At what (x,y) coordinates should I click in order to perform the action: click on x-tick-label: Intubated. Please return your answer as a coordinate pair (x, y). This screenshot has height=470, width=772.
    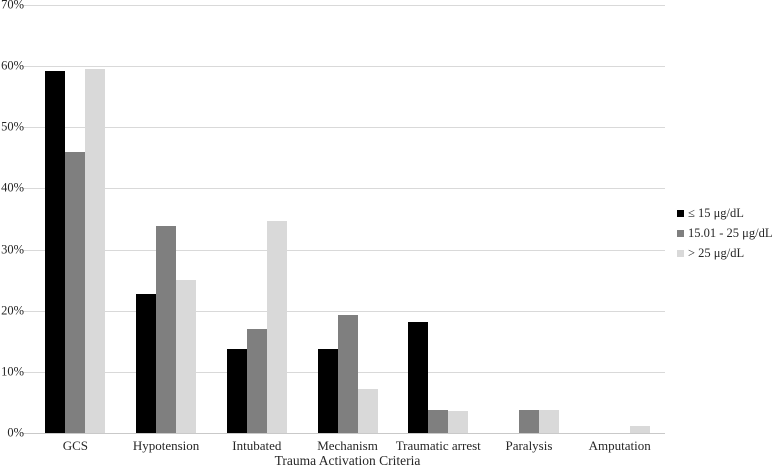
    Looking at the image, I should click on (257, 445).